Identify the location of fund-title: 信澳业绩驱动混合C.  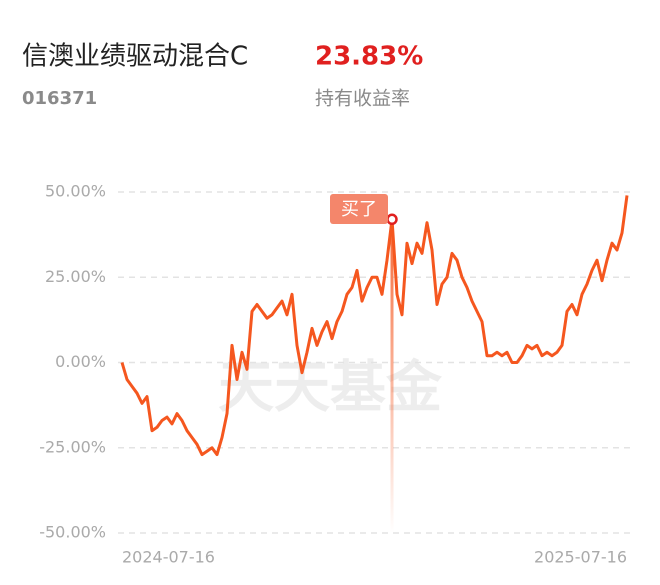
(135, 57).